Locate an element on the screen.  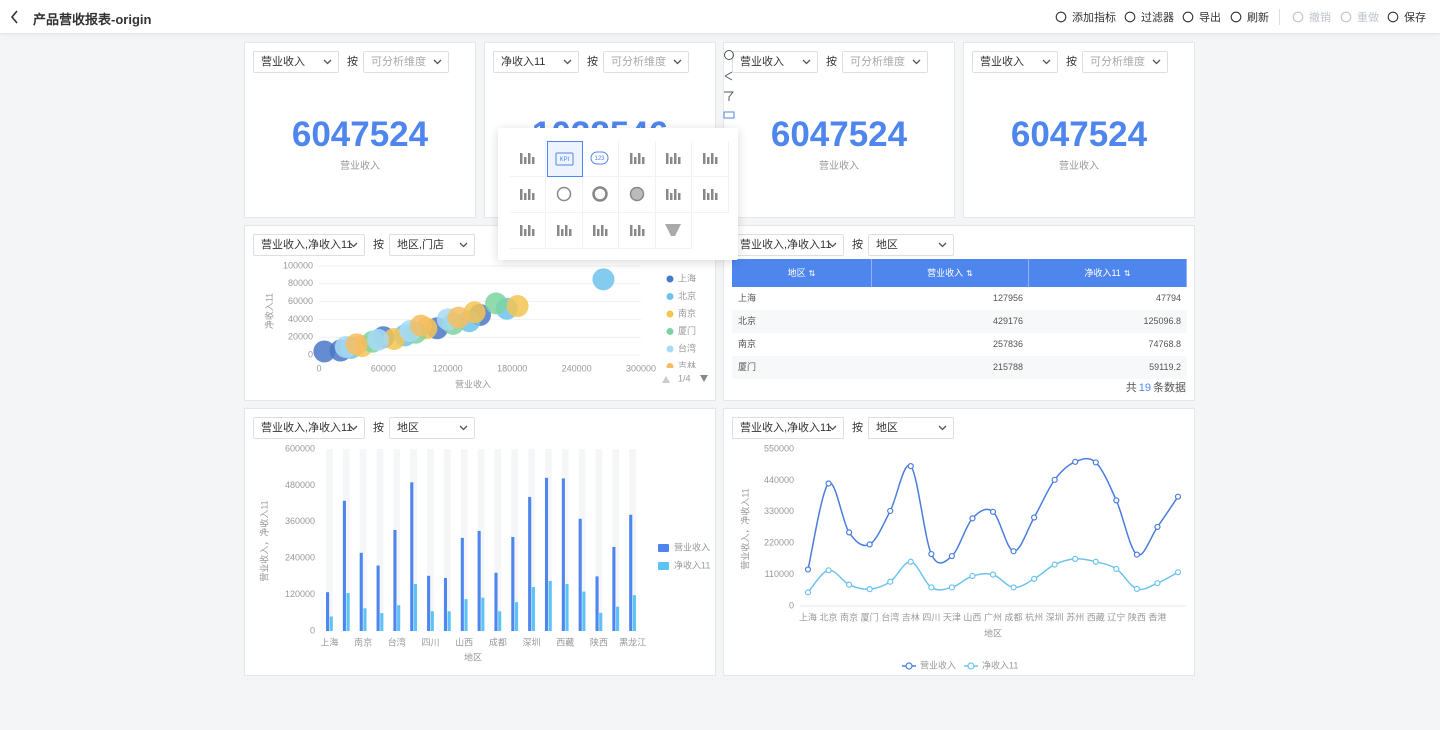
report-title: 产品营收报表-origin is located at coordinates (92, 19).